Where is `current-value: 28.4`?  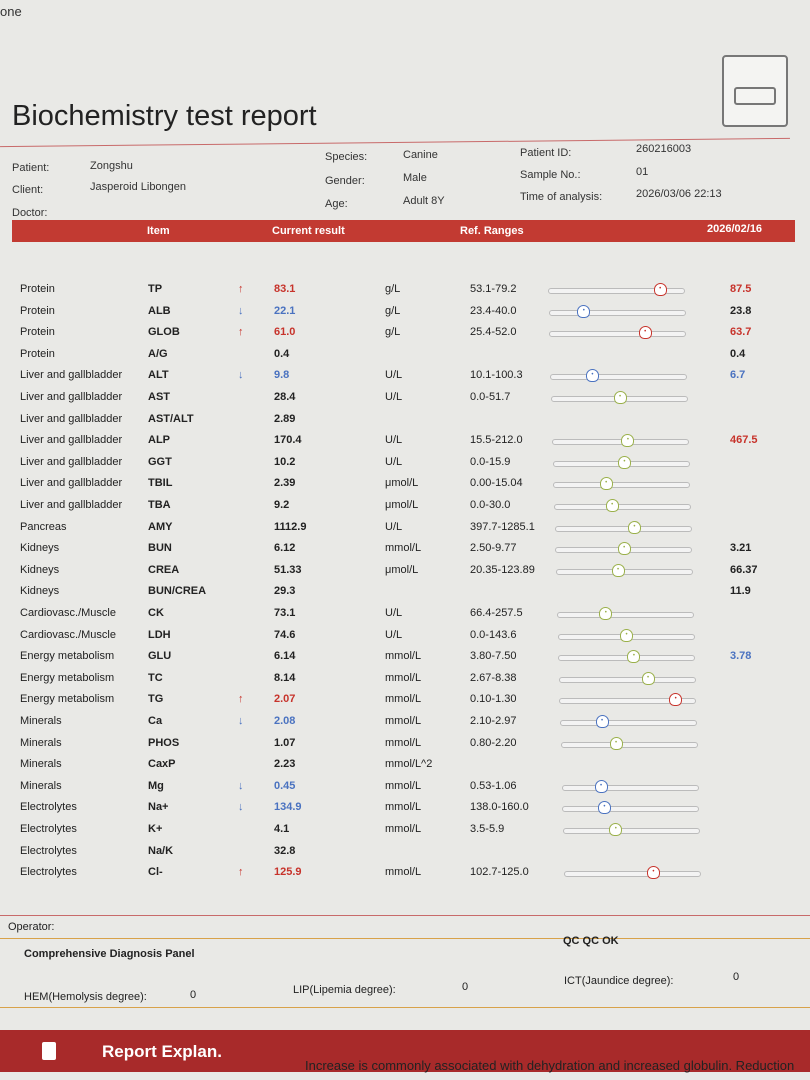
current-value: 28.4 is located at coordinates (285, 397).